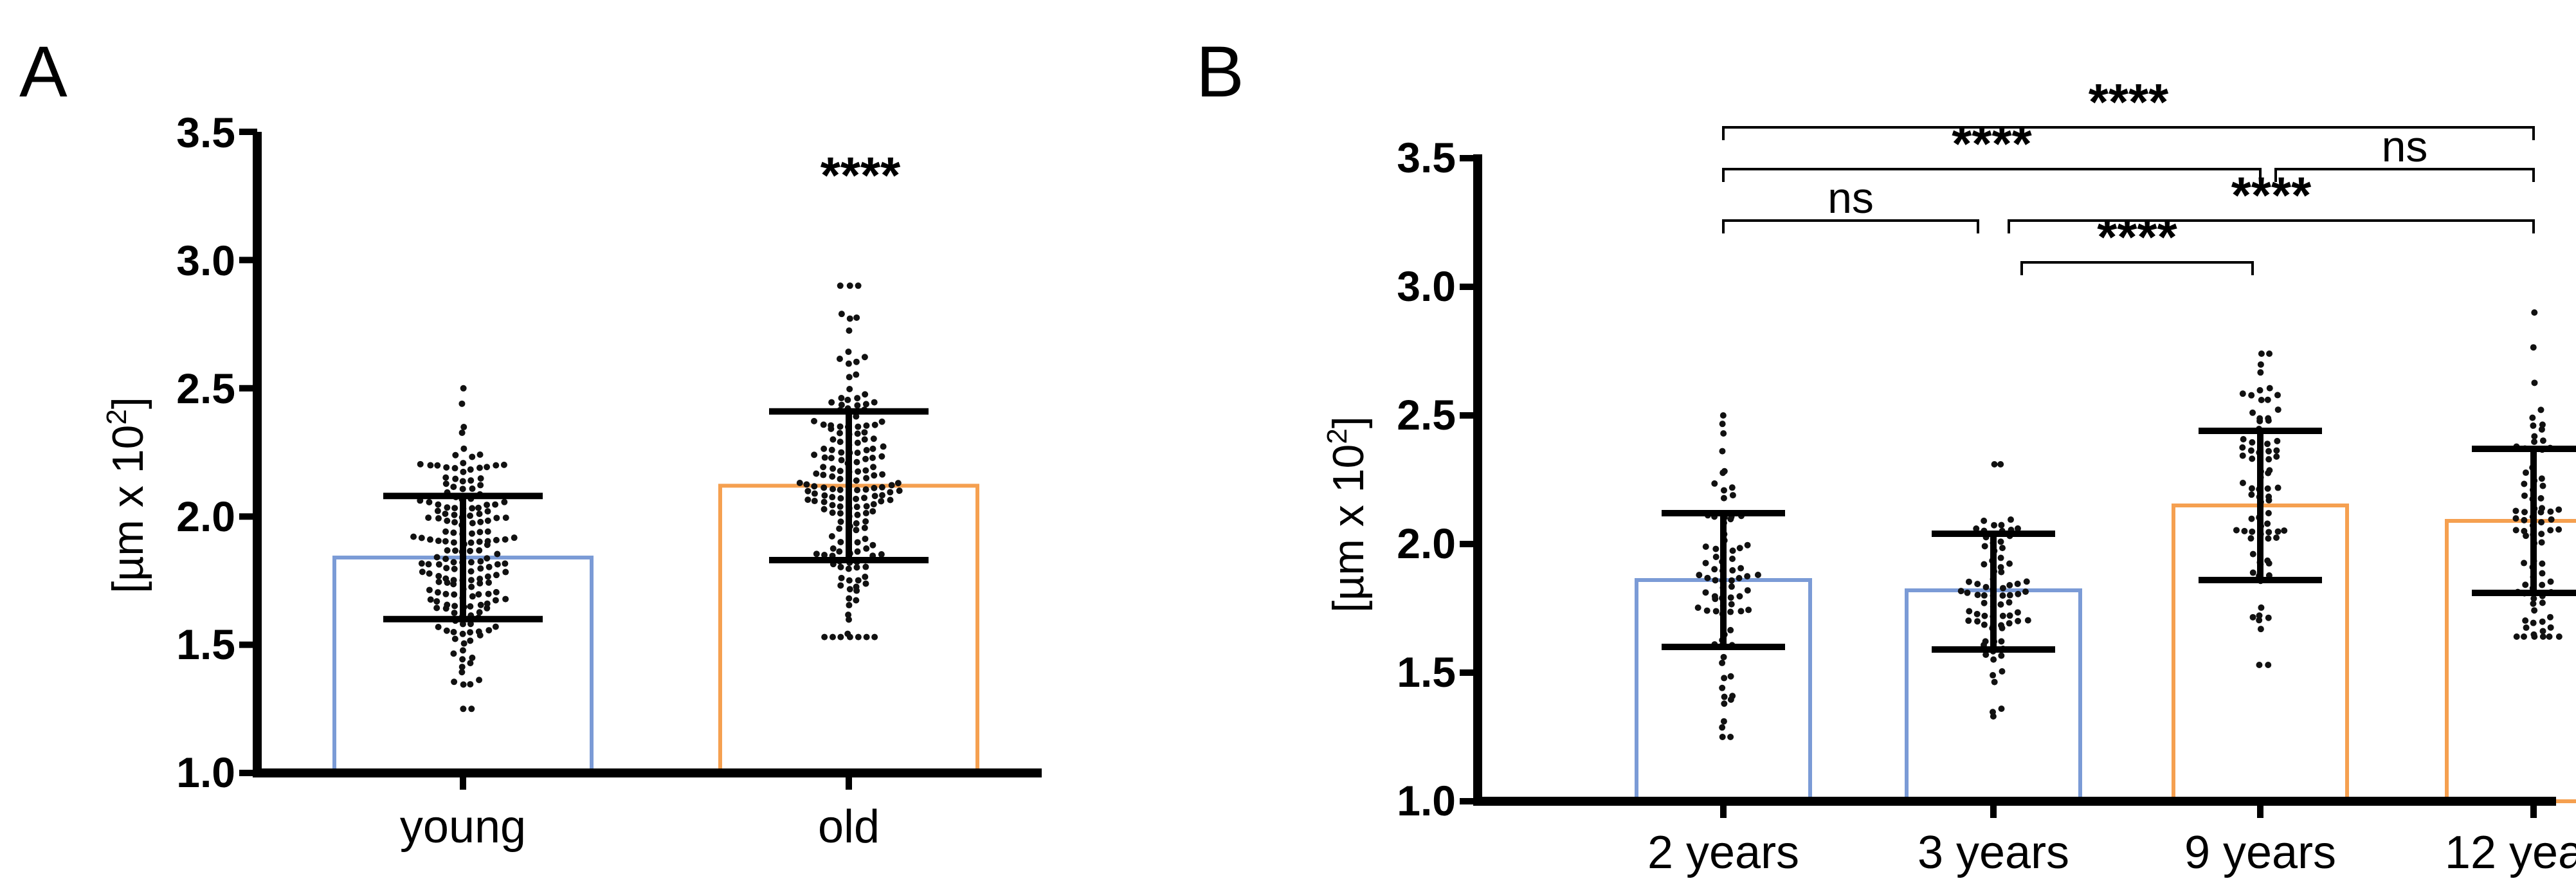 This screenshot has width=2576, height=890. Describe the element at coordinates (205, 260) in the screenshot. I see `panel-a-ytick-label: 3.0` at that location.